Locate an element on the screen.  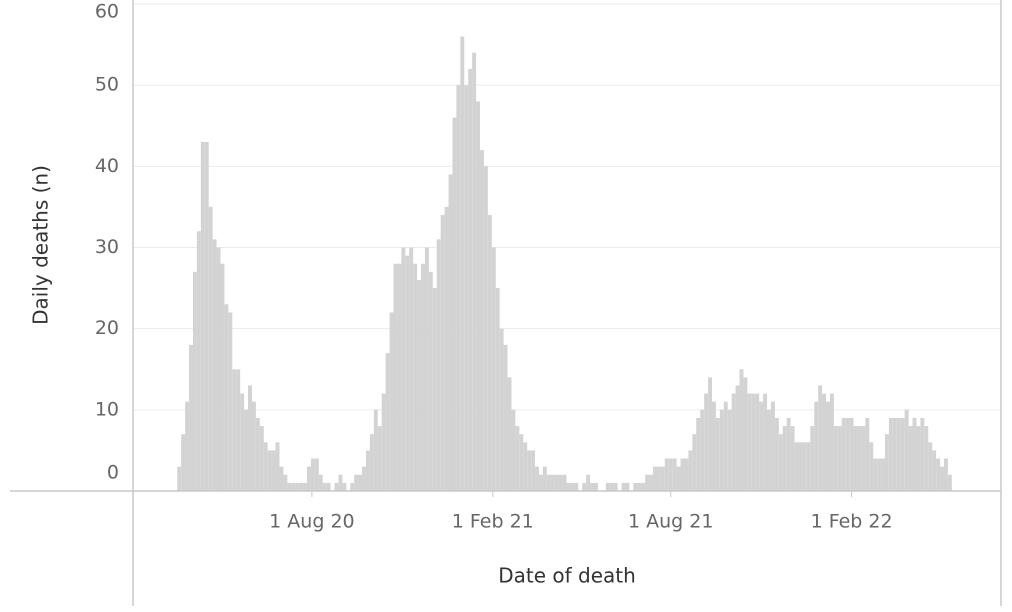
x-tick-label: 1 Feb 21 is located at coordinates (493, 522).